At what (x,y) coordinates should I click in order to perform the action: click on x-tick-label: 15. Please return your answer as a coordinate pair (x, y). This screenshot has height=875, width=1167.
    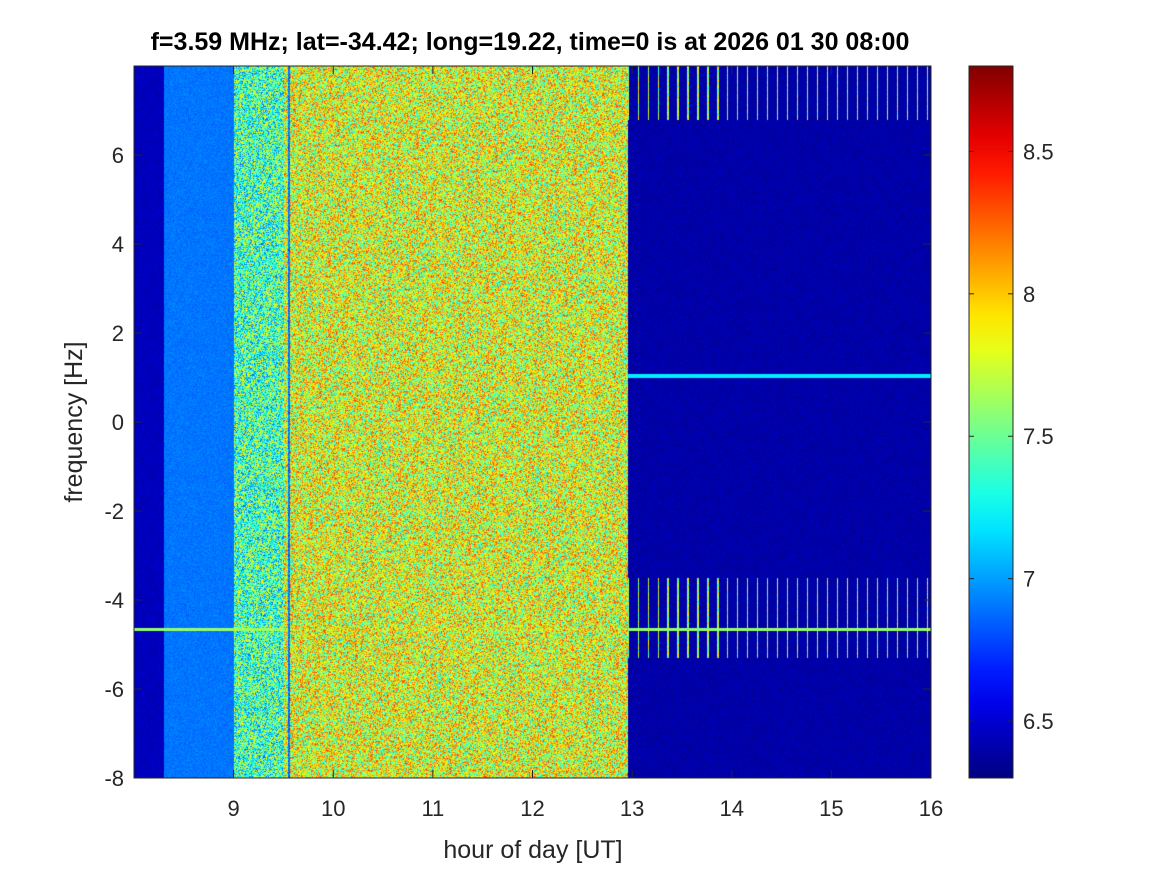
    Looking at the image, I should click on (831, 808).